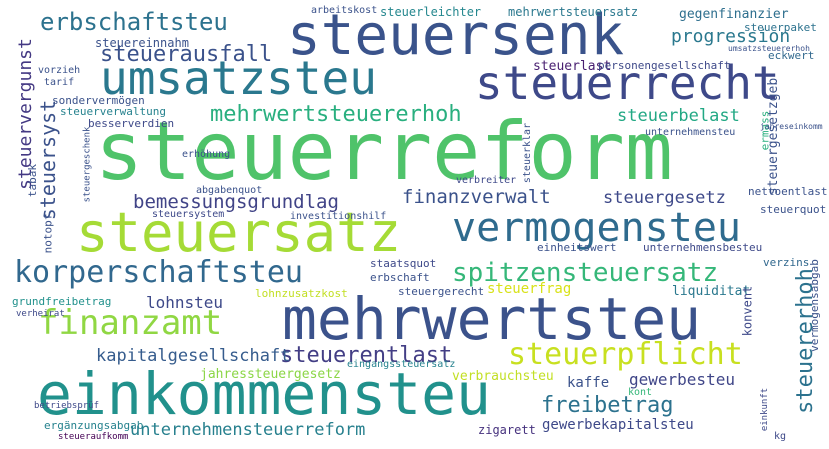 Image resolution: width=829 pixels, height=449 pixels. What do you see at coordinates (206, 154) in the screenshot?
I see `word-kg: erhöhung` at bounding box center [206, 154].